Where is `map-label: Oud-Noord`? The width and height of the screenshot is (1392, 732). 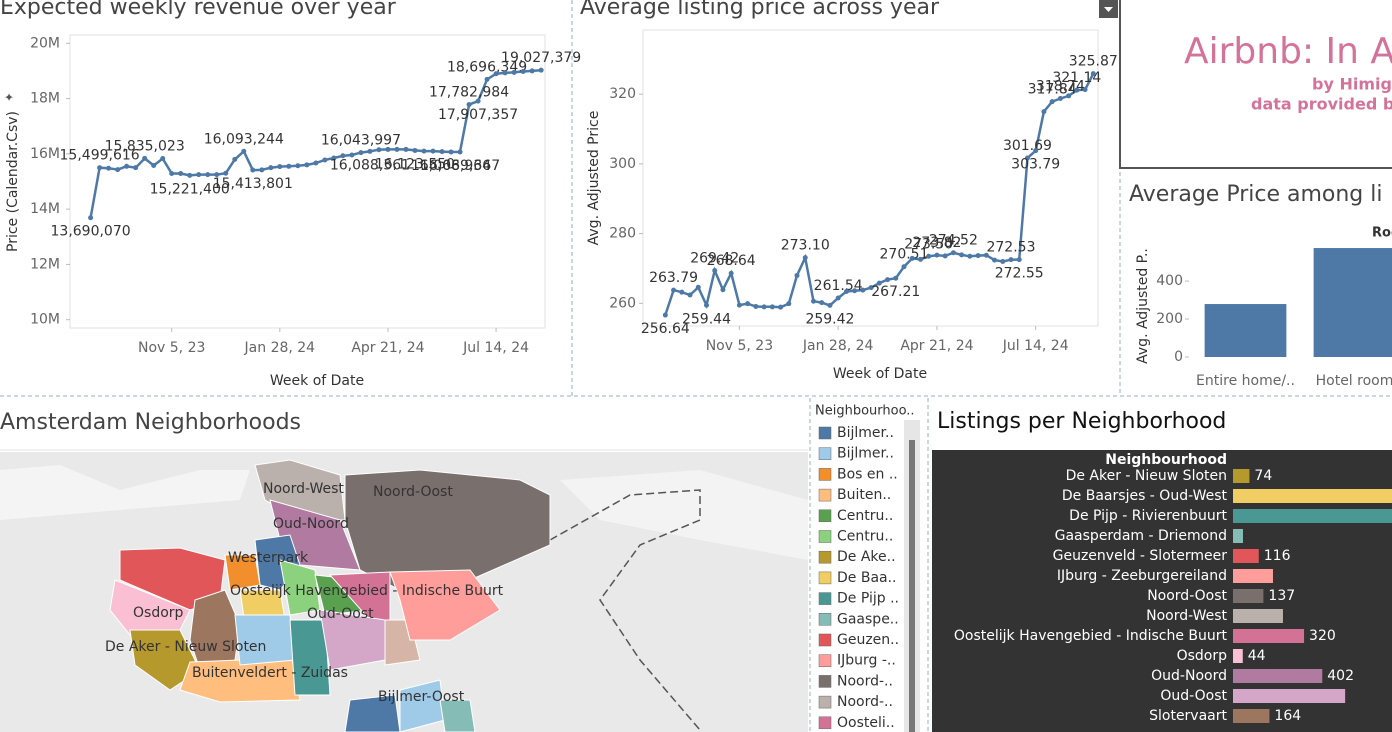
map-label: Oud-Noord is located at coordinates (311, 524).